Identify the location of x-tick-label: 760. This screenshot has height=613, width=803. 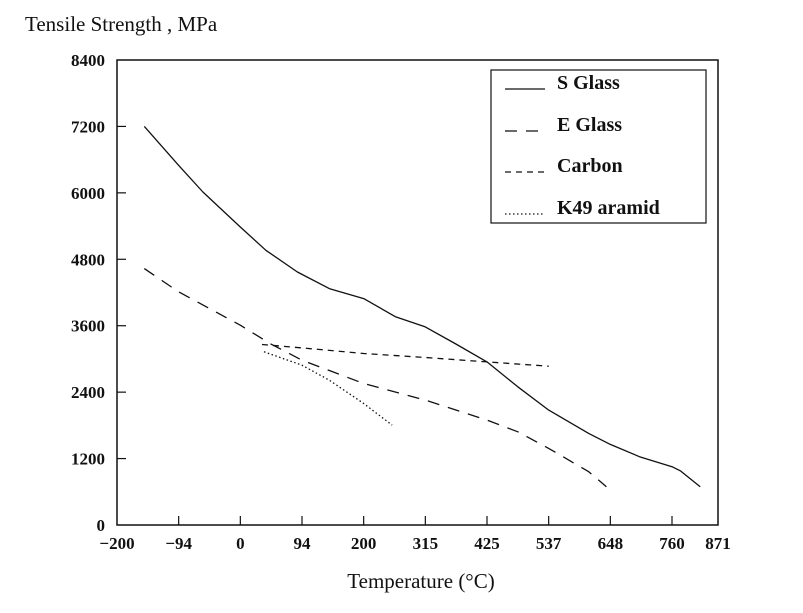
(672, 543).